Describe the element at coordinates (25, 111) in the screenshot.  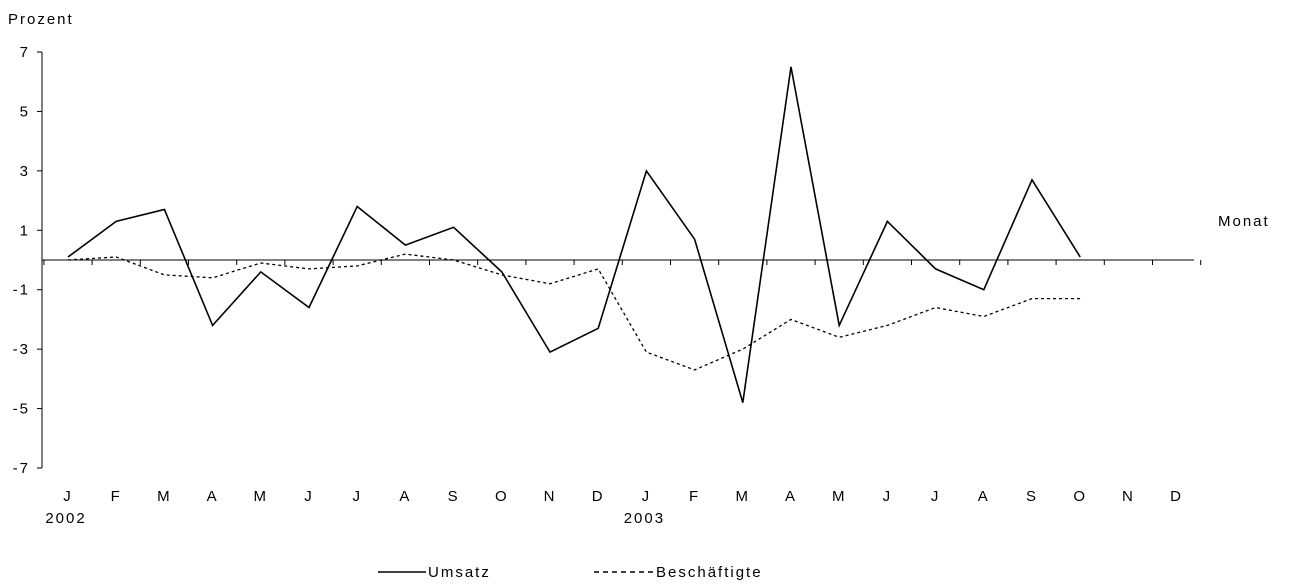
I see `y-tick-label: 5` at that location.